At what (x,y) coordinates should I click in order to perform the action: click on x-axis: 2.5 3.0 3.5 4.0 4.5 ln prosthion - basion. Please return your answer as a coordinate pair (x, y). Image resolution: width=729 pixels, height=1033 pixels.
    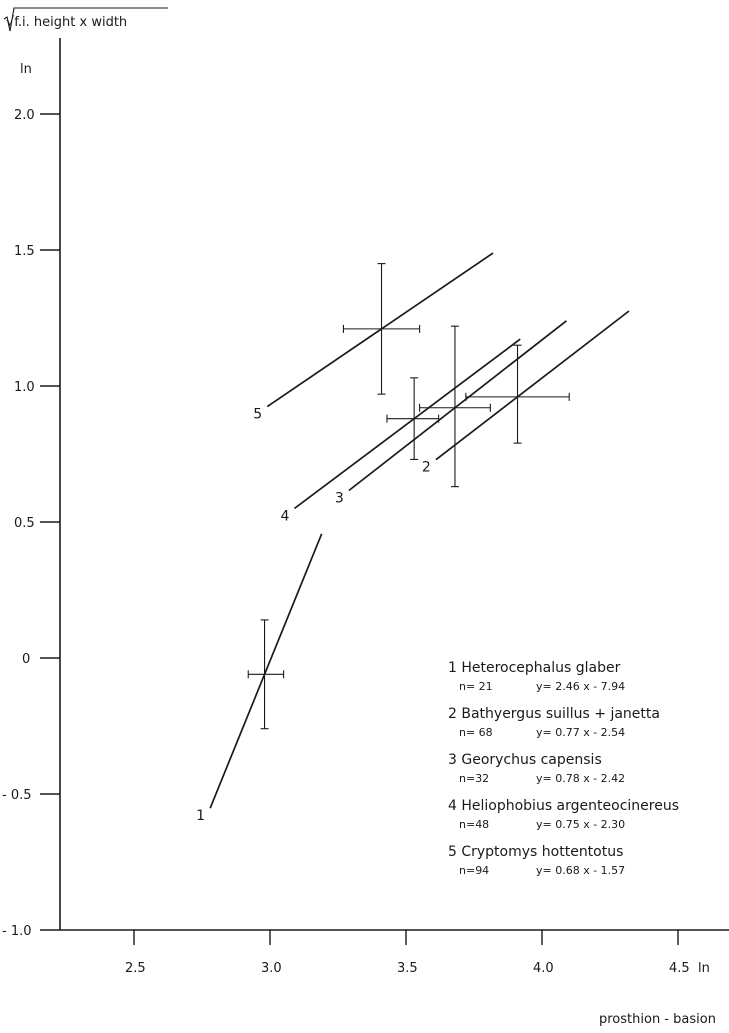
    Looking at the image, I should click on (394, 978).